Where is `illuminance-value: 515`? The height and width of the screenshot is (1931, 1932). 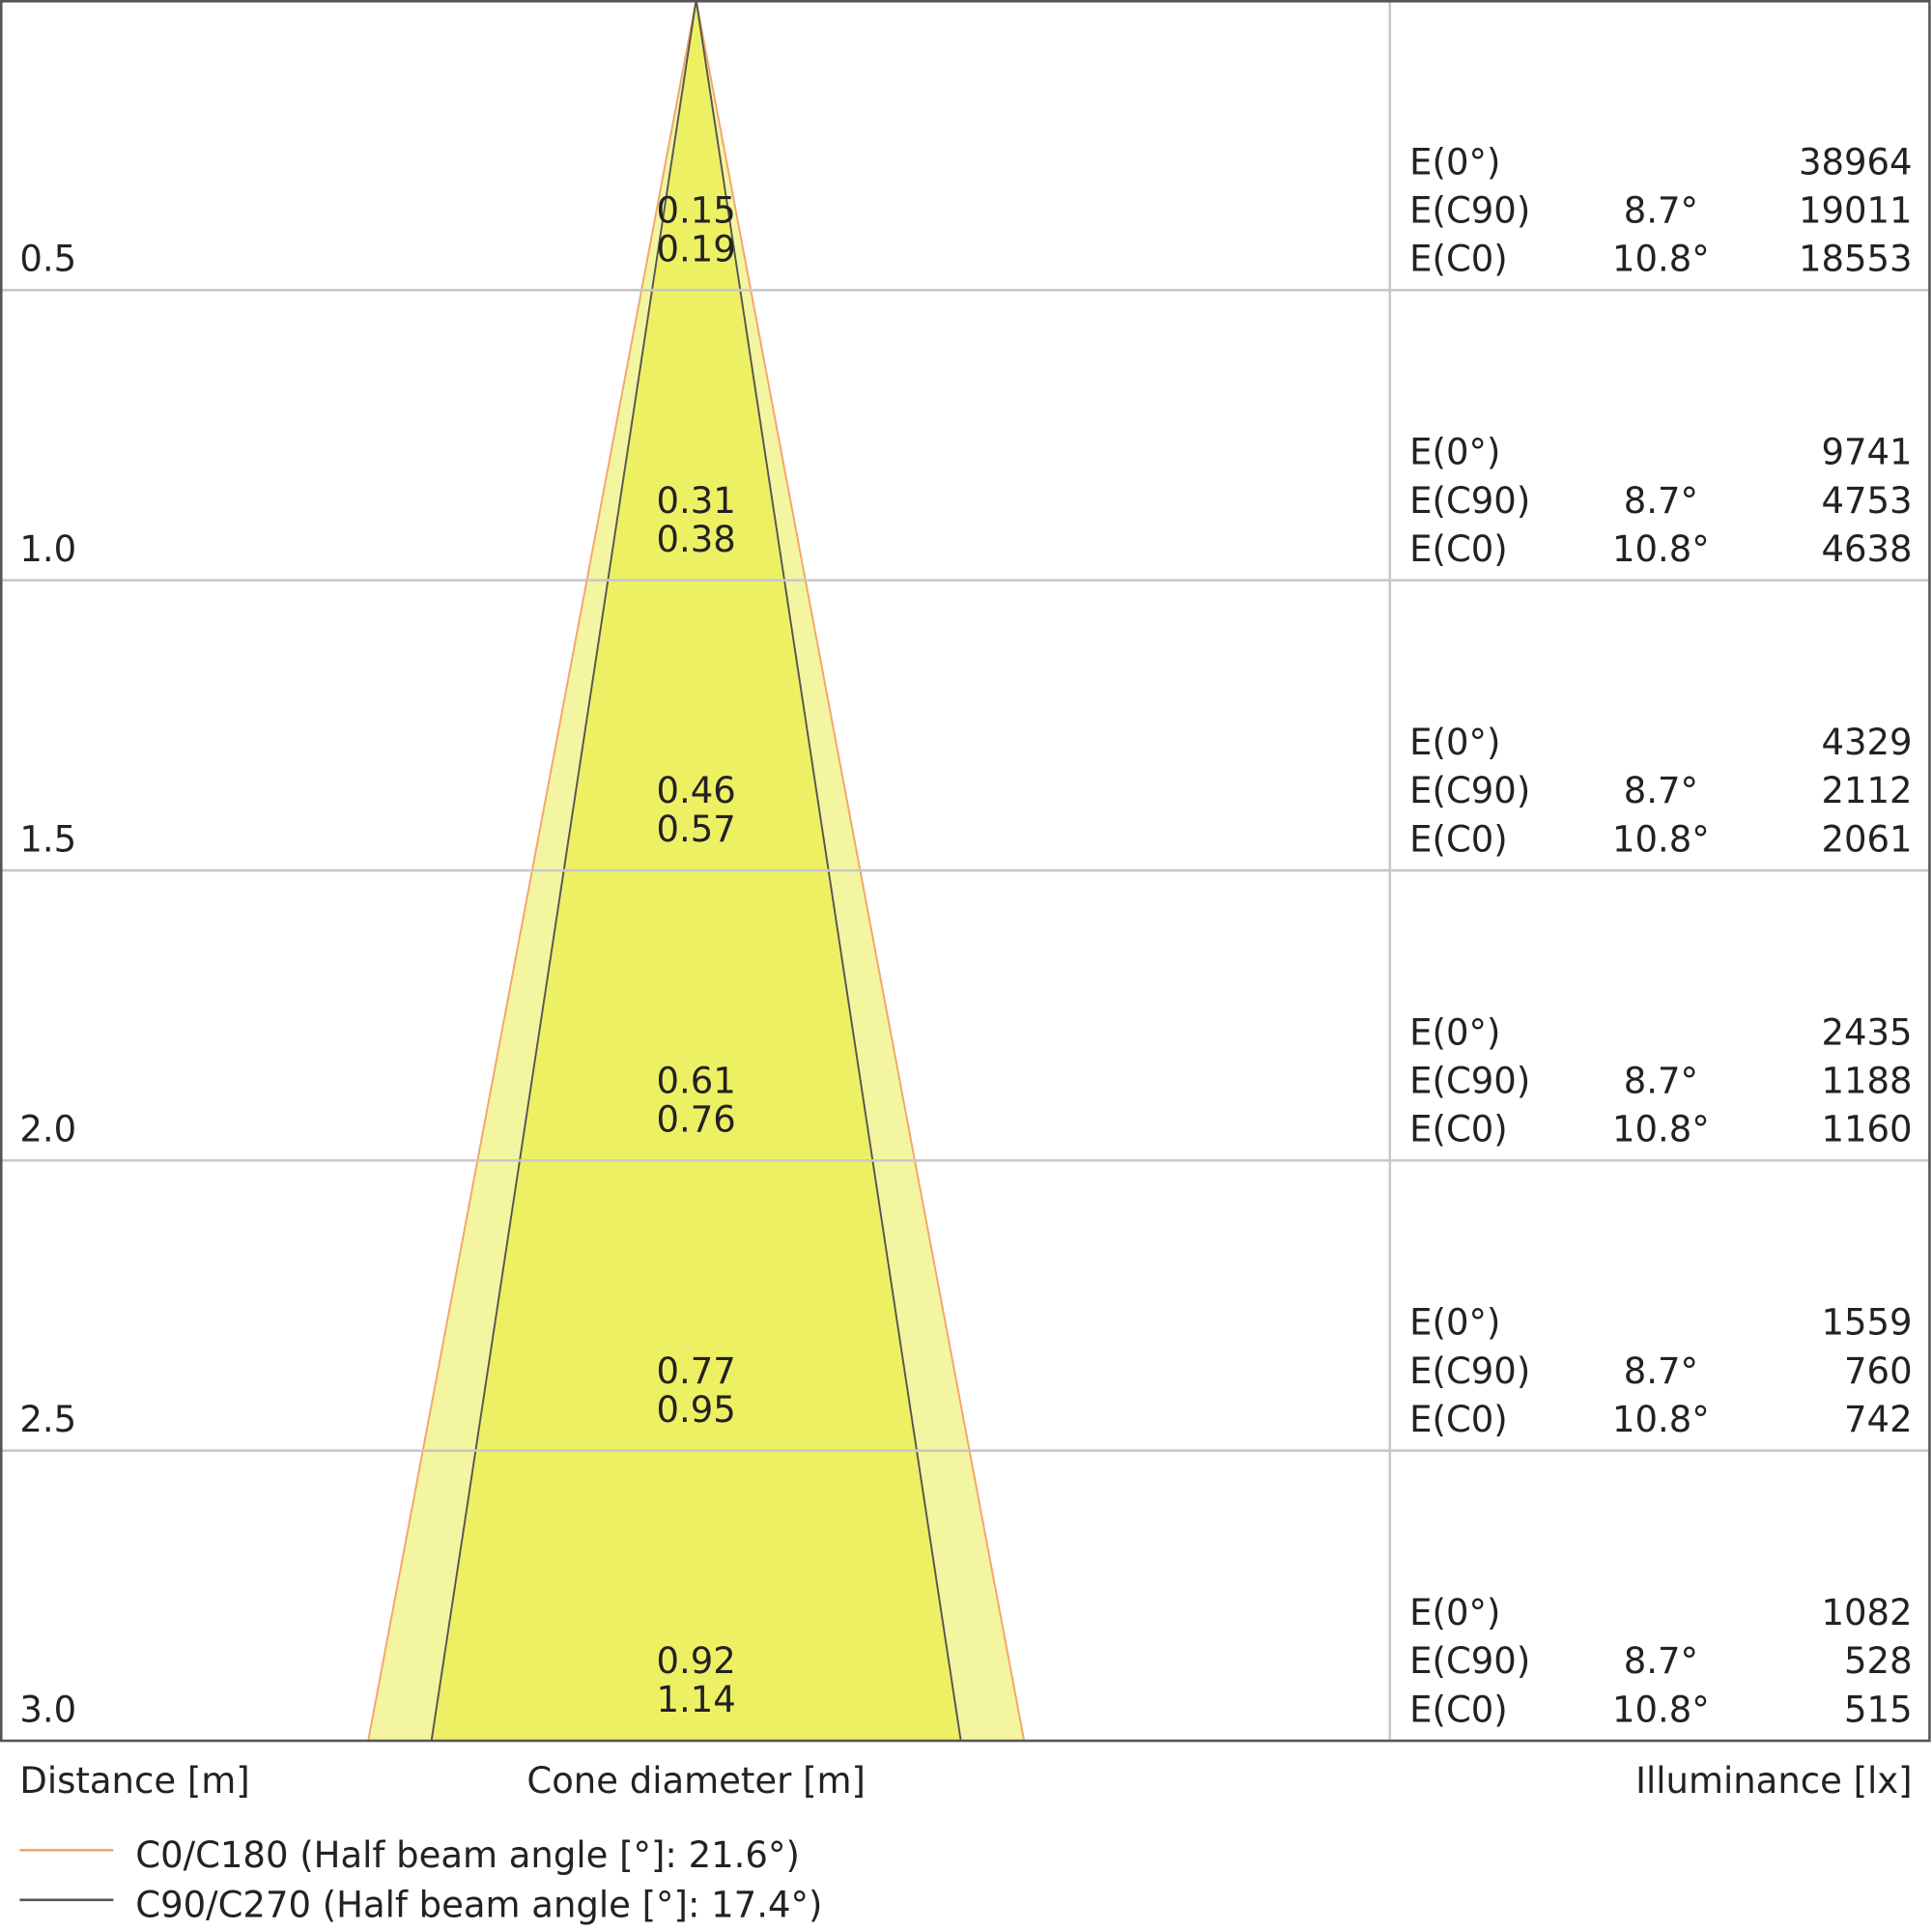 illuminance-value: 515 is located at coordinates (1878, 1709).